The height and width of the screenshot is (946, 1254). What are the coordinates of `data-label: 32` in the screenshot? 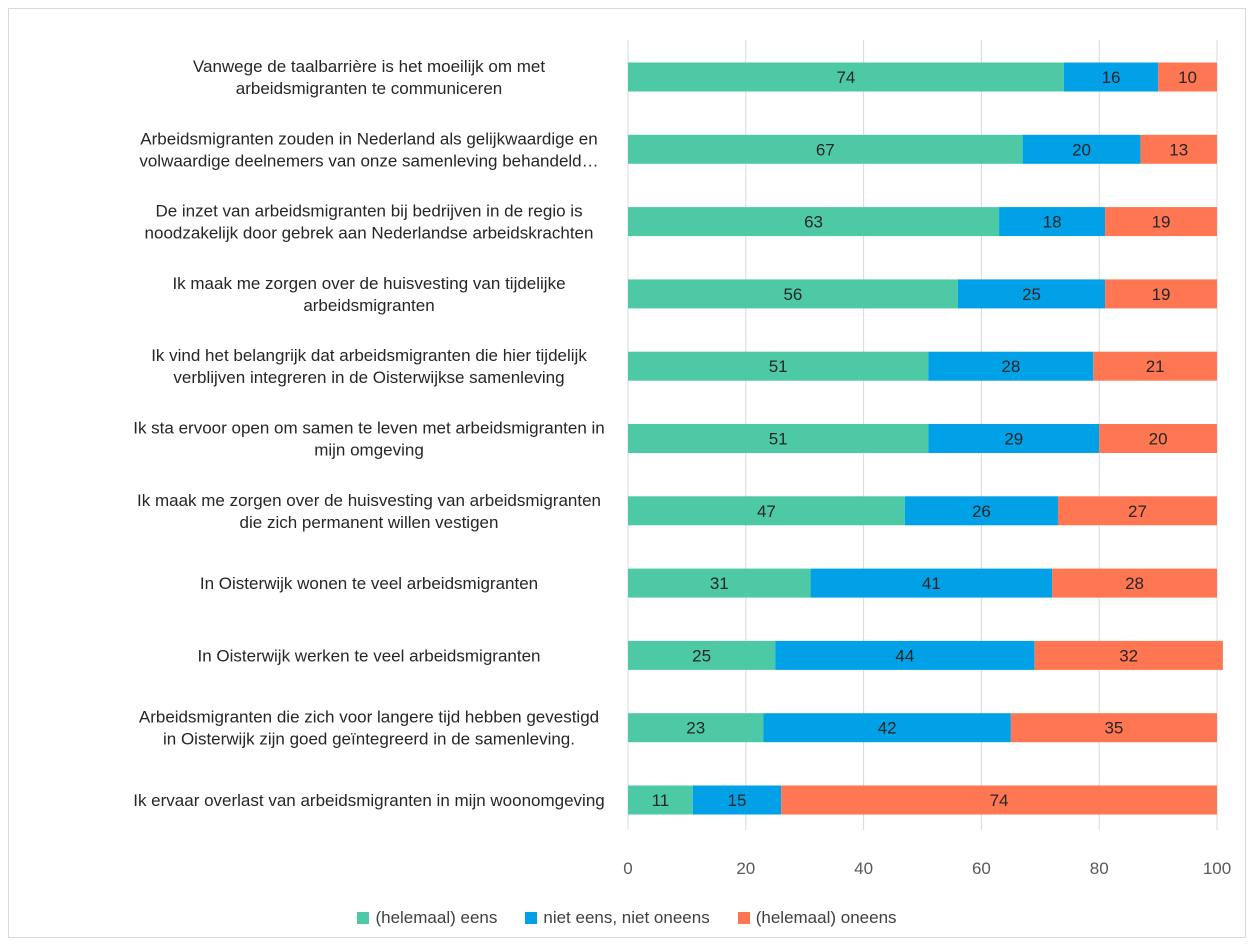 It's located at (1128, 655).